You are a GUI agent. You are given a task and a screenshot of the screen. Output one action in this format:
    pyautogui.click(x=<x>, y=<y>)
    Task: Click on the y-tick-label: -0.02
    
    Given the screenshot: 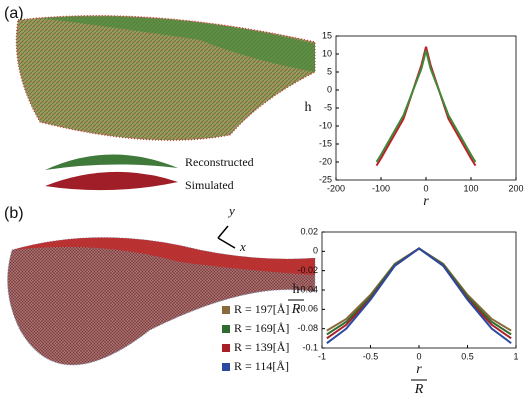 What is the action you would take?
    pyautogui.click(x=307, y=270)
    